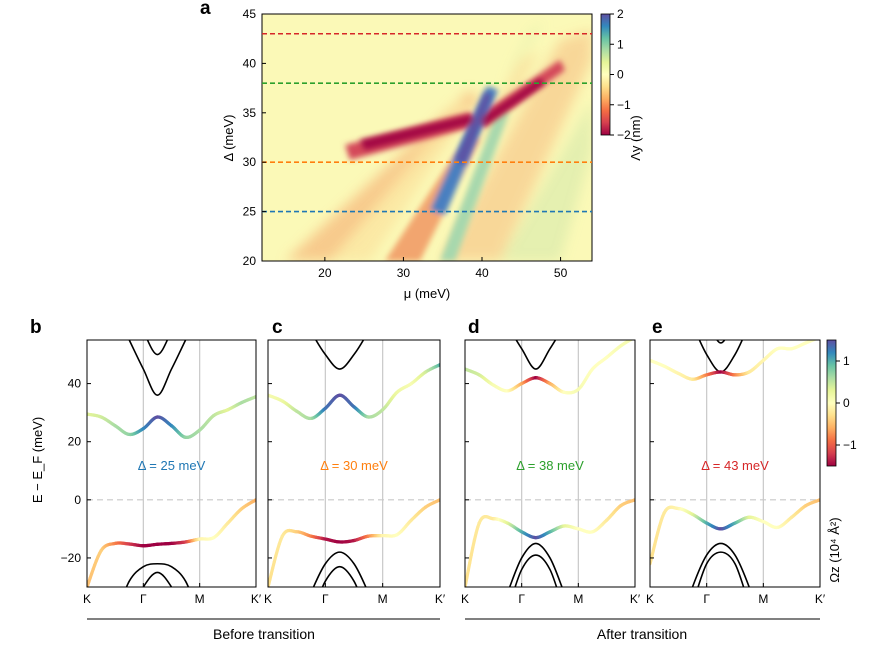 The image size is (871, 653). Describe the element at coordinates (404, 273) in the screenshot. I see `heatmap-xtick-label: 30` at that location.